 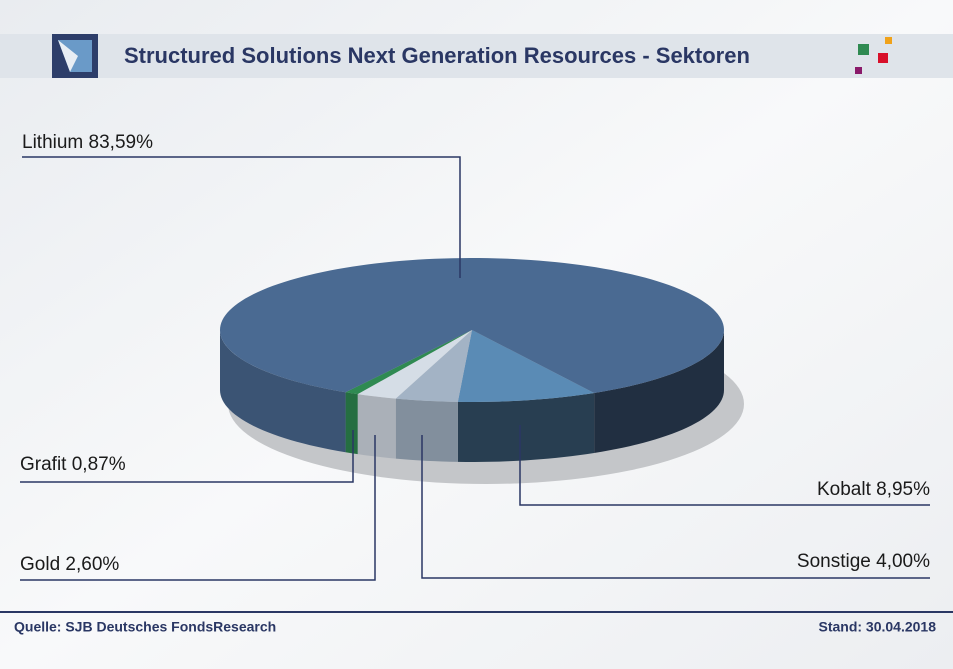 What do you see at coordinates (873, 55) in the screenshot?
I see `brand-logo` at bounding box center [873, 55].